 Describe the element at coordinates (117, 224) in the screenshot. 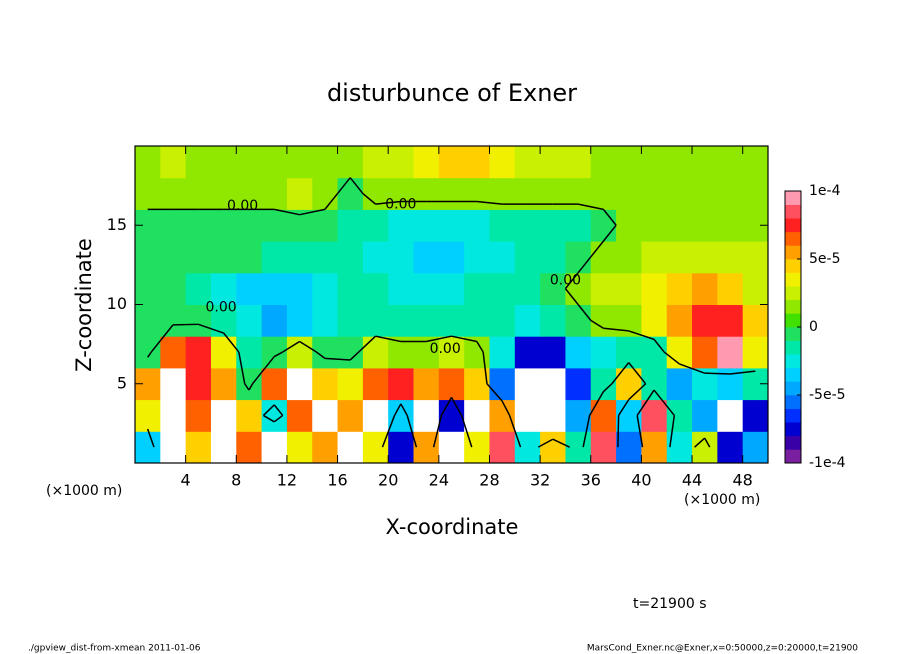

I see `y-tick-label: 15` at that location.